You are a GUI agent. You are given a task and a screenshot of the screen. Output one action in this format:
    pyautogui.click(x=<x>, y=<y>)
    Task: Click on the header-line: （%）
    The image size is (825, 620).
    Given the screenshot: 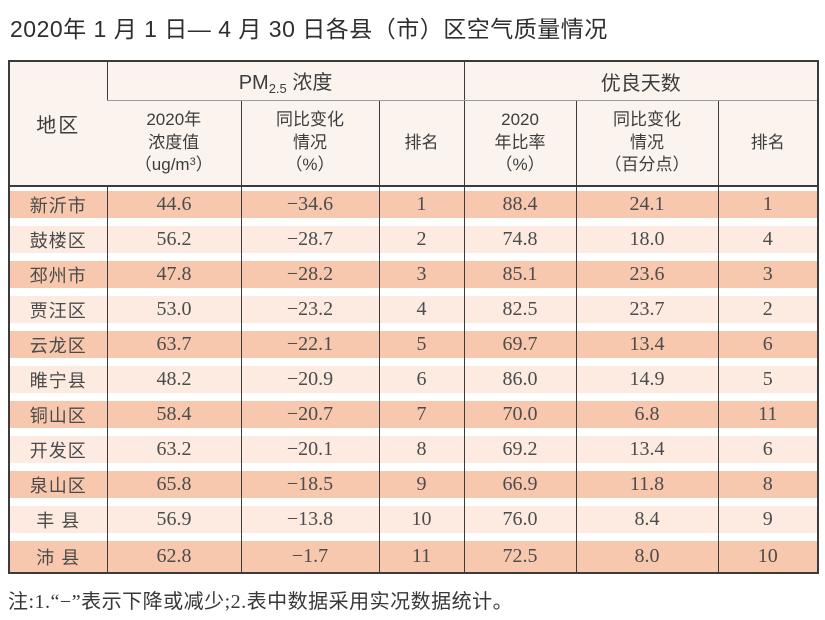 What is the action you would take?
    pyautogui.click(x=520, y=165)
    